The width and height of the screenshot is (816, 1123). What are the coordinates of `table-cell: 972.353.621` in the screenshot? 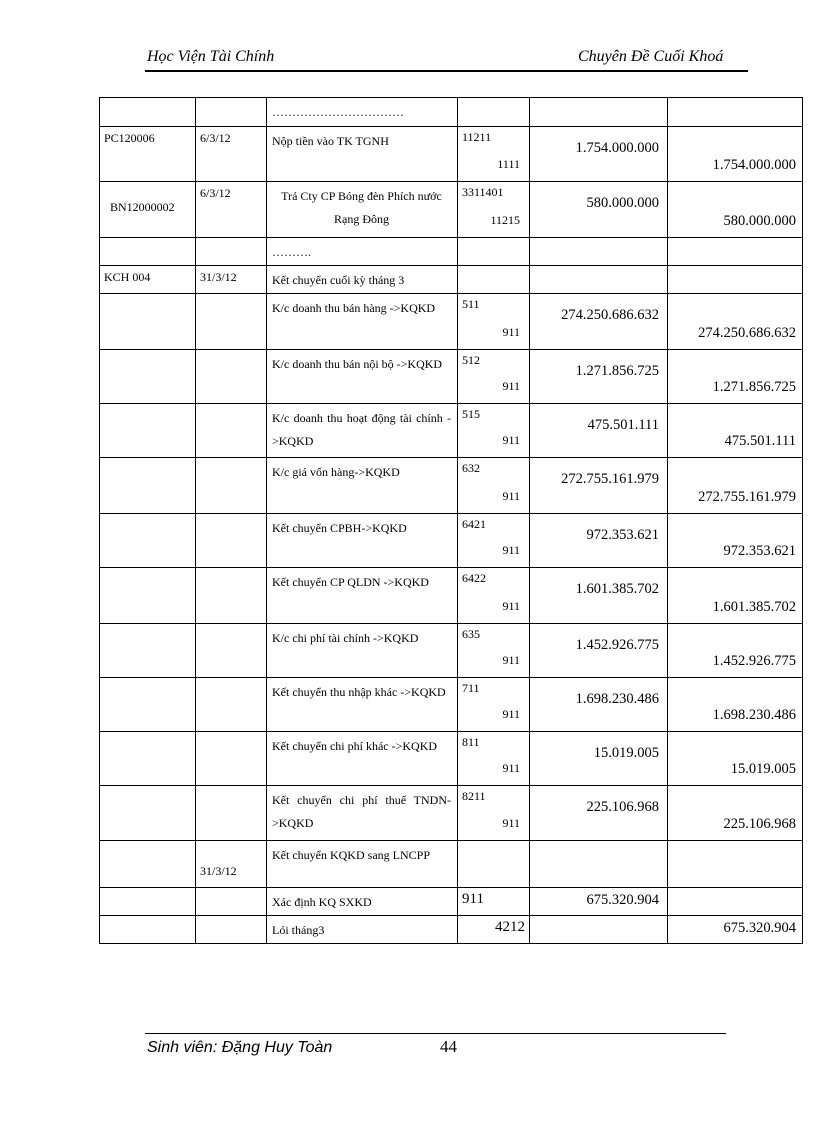 It's located at (598, 540).